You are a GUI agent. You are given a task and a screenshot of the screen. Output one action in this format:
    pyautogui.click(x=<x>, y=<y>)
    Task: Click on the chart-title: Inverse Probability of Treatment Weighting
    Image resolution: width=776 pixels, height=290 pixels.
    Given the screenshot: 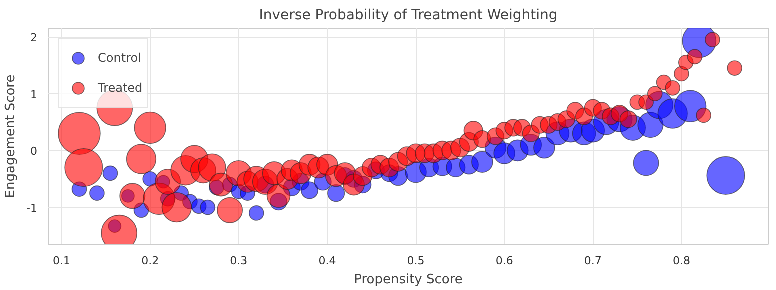 What is the action you would take?
    pyautogui.click(x=408, y=16)
    